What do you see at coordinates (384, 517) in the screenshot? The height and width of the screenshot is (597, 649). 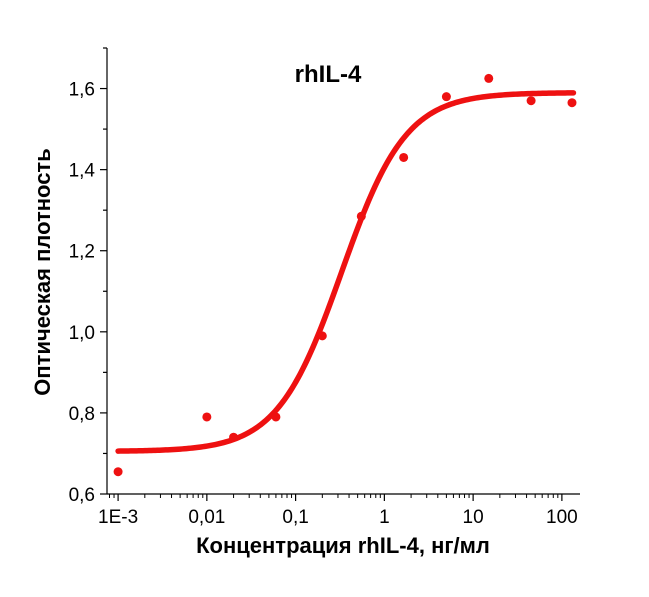 I see `x-tick-label: 1` at bounding box center [384, 517].